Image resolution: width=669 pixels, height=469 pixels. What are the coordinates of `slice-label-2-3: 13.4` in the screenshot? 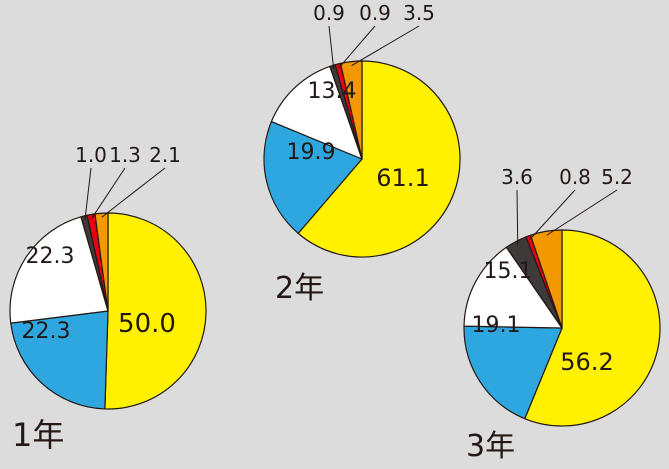 It's located at (332, 91).